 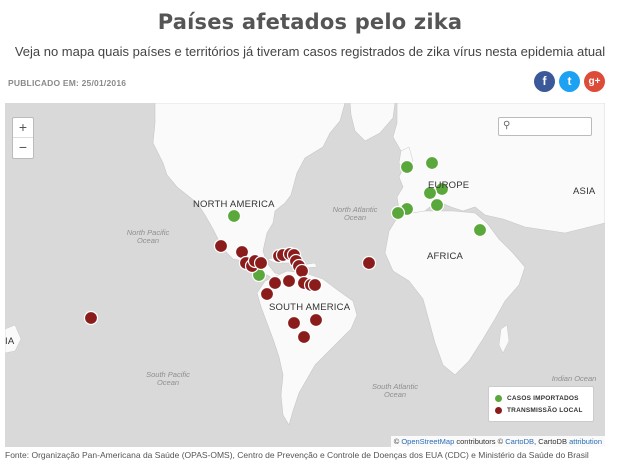 I want to click on map-search-input: ⚲, so click(x=545, y=126).